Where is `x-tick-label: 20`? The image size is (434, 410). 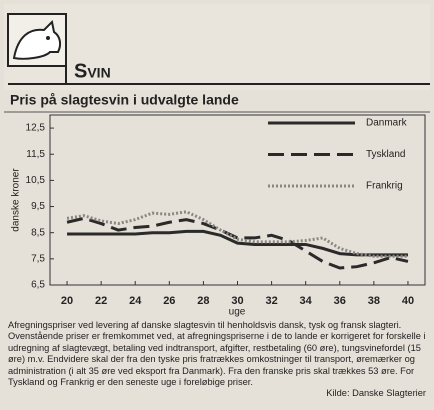
x-tick-label: 20 is located at coordinates (67, 301).